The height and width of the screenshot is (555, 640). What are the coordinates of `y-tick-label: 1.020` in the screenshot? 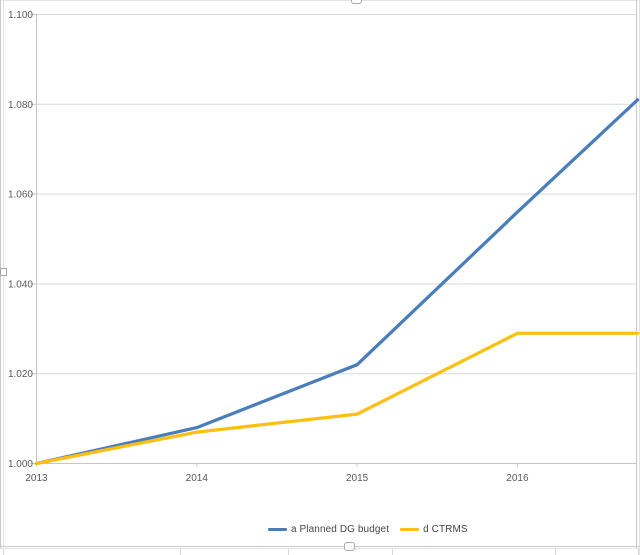 It's located at (20, 374).